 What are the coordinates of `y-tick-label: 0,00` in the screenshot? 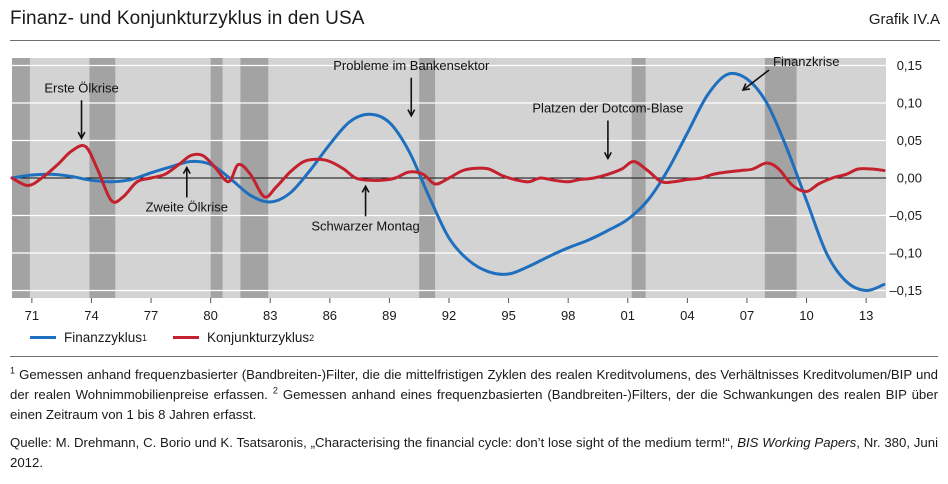 It's located at (909, 178).